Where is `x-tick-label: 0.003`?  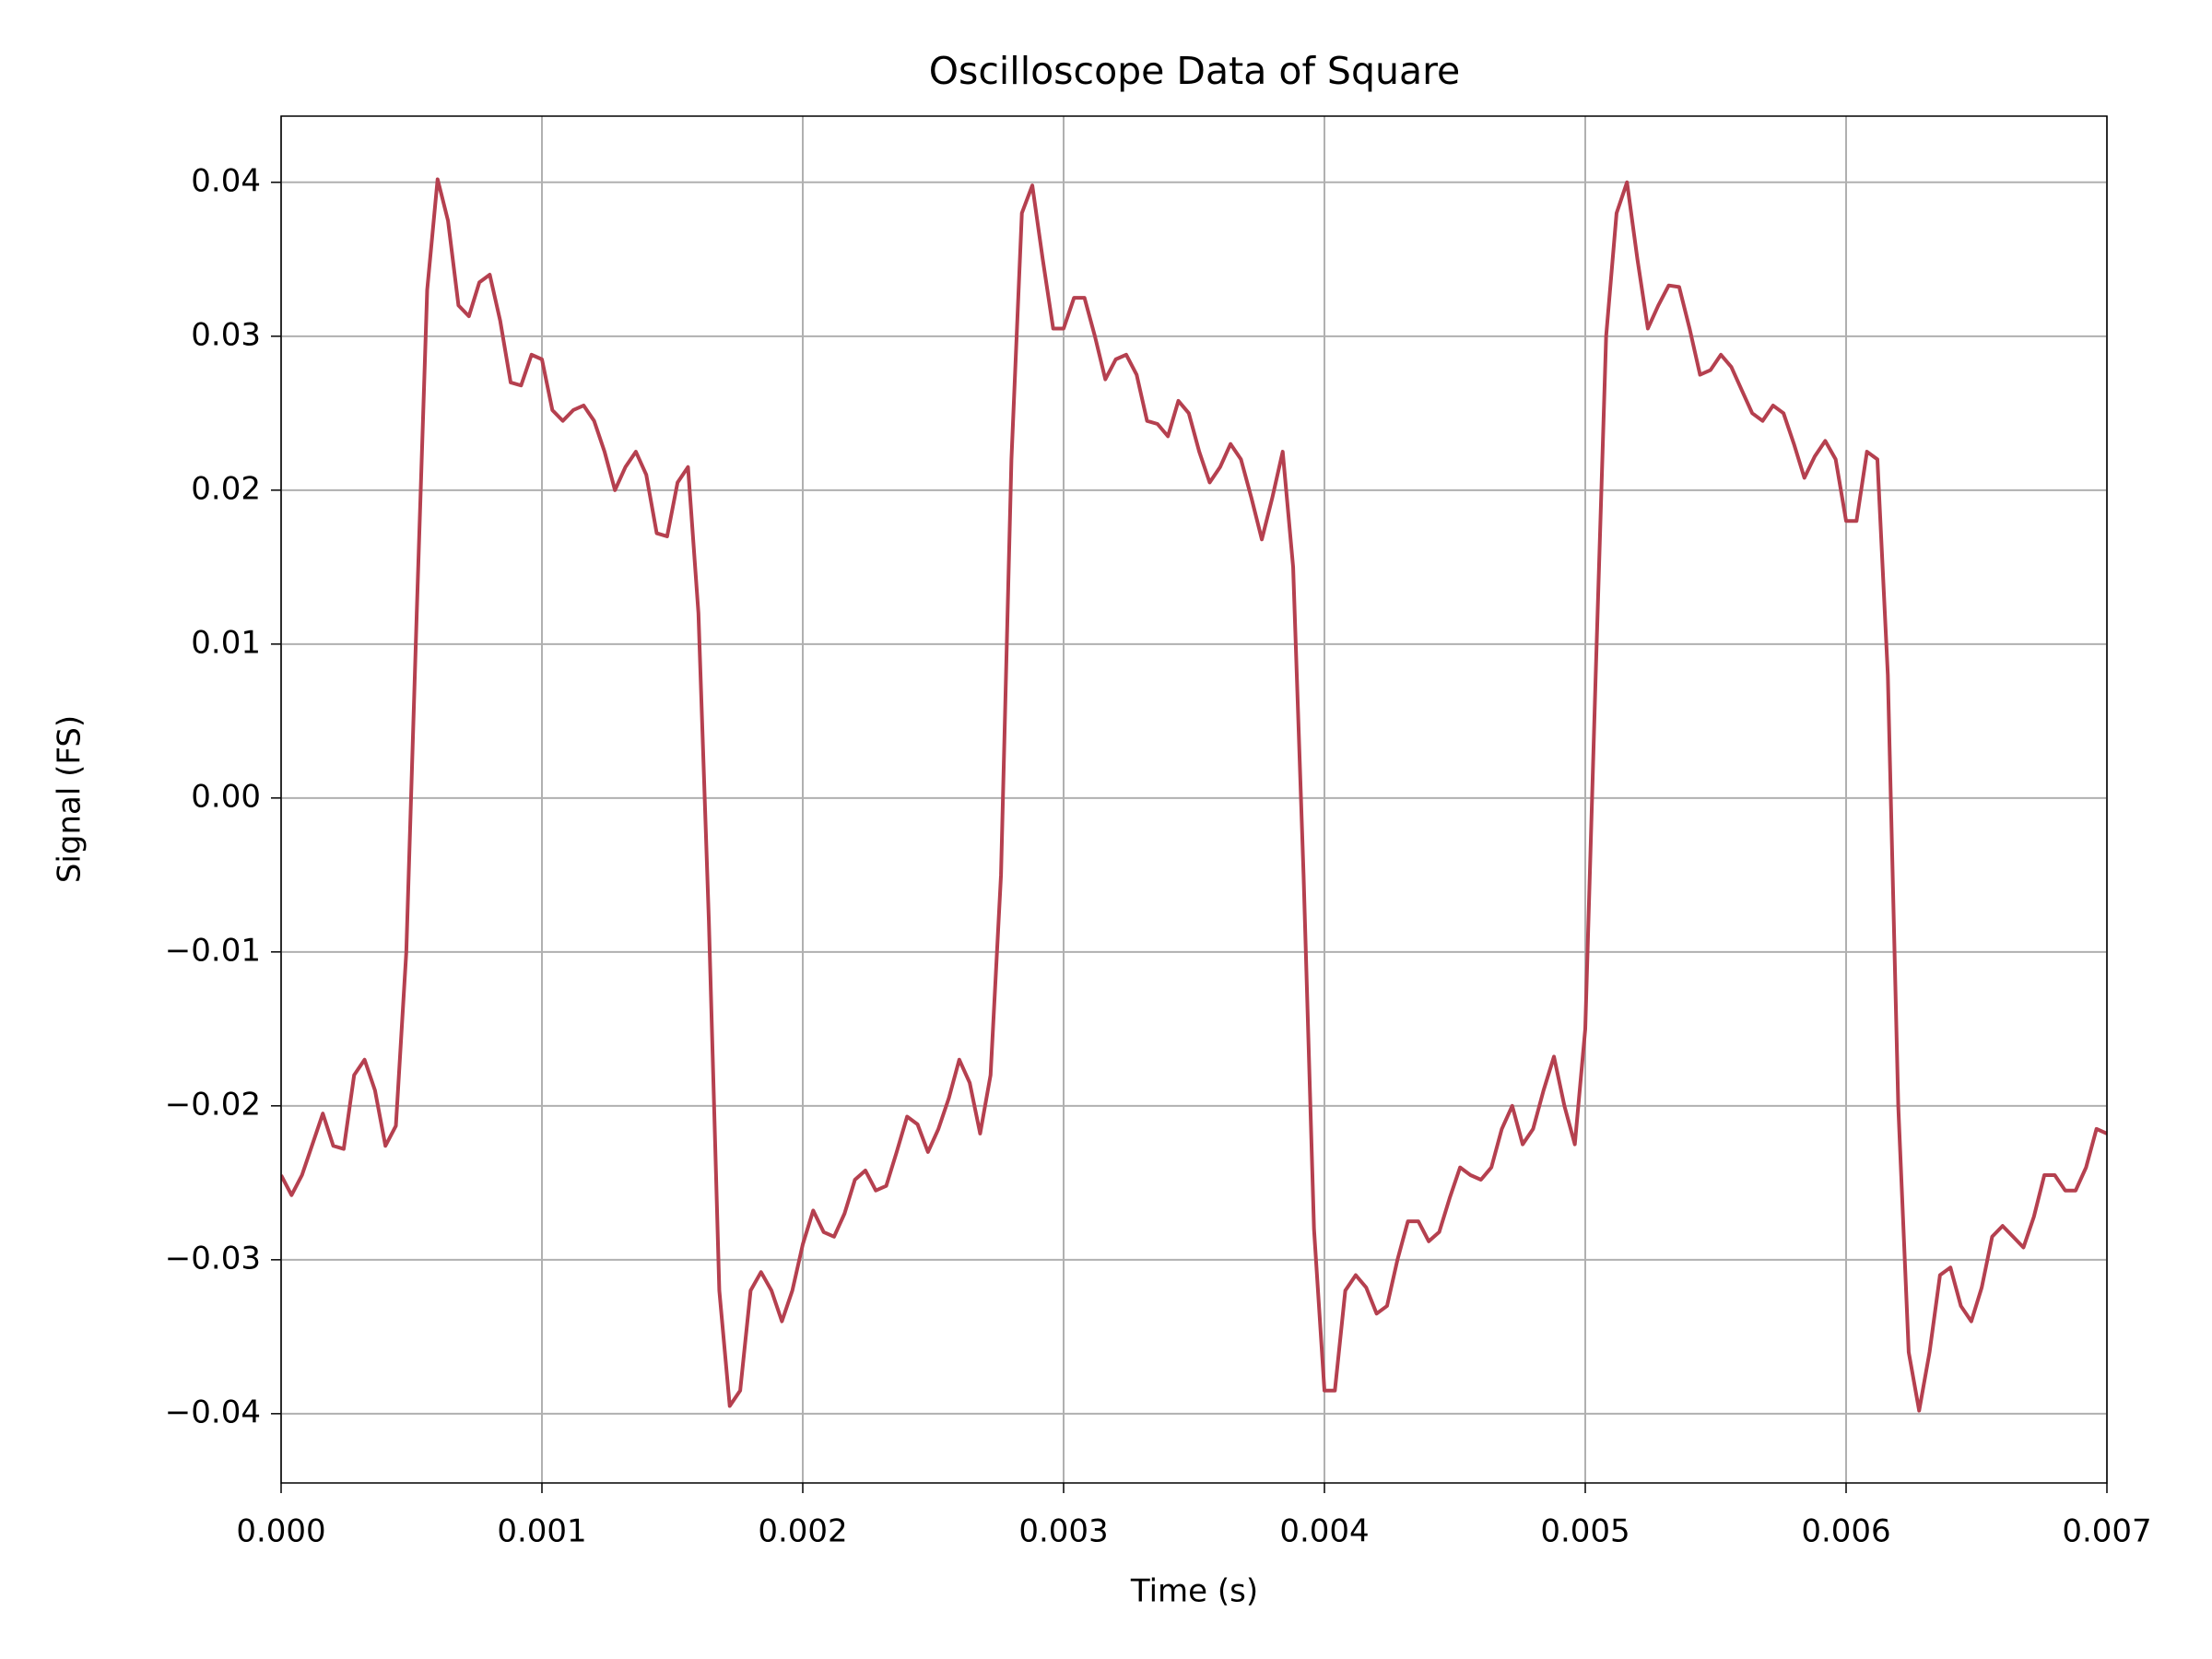
x-tick-label: 0.003 is located at coordinates (1063, 1531).